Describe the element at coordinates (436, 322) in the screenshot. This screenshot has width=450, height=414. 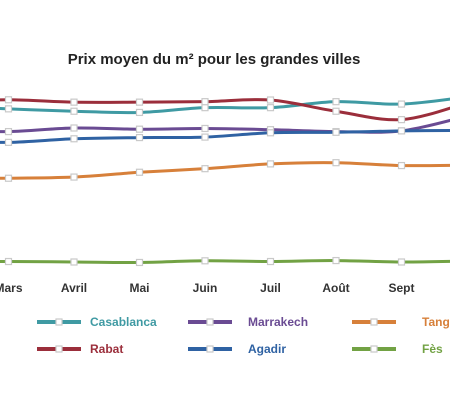
I see `legend-label: Tang` at that location.